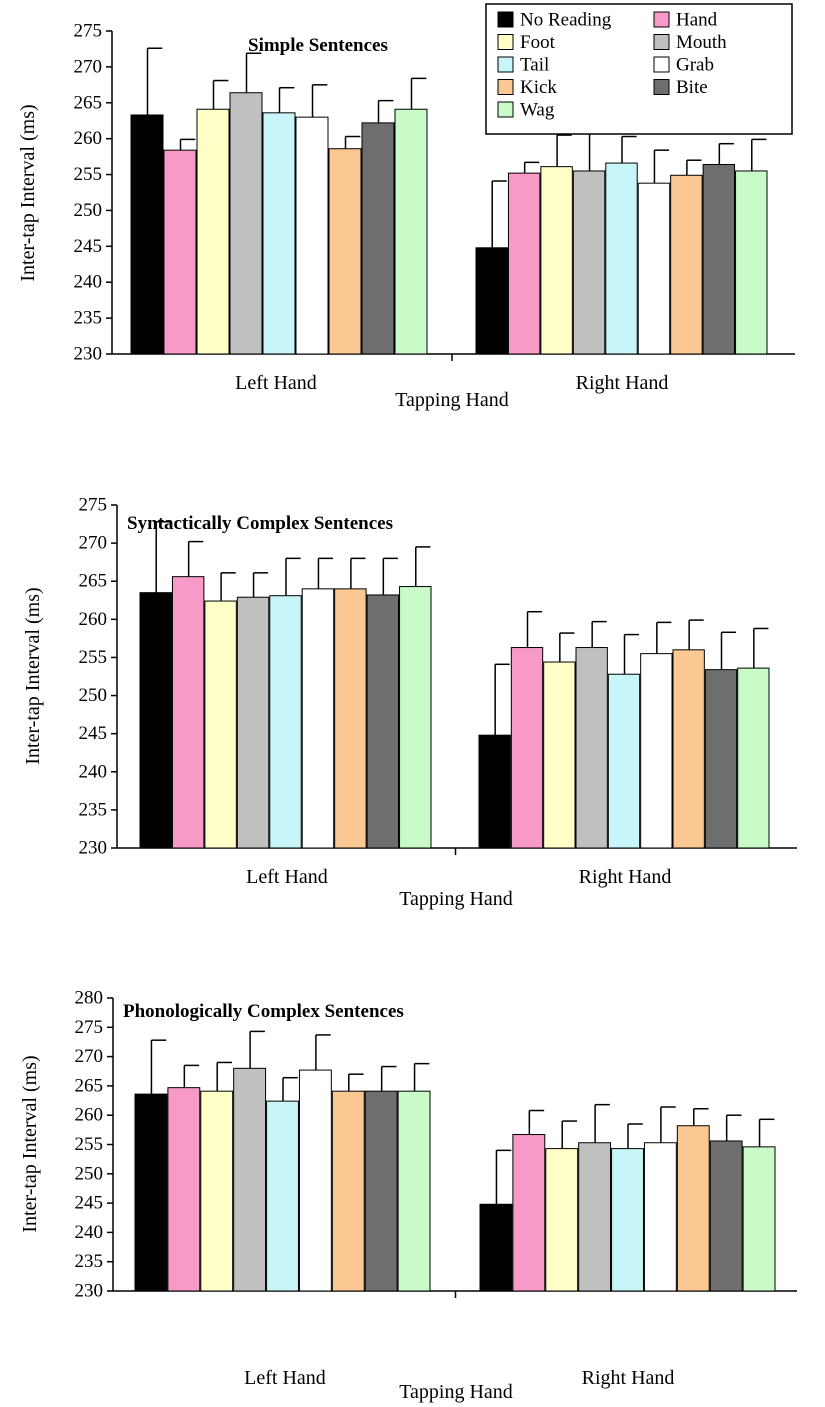  What do you see at coordinates (260, 523) in the screenshot?
I see `chart-title: Syntactically Complex Sentences` at bounding box center [260, 523].